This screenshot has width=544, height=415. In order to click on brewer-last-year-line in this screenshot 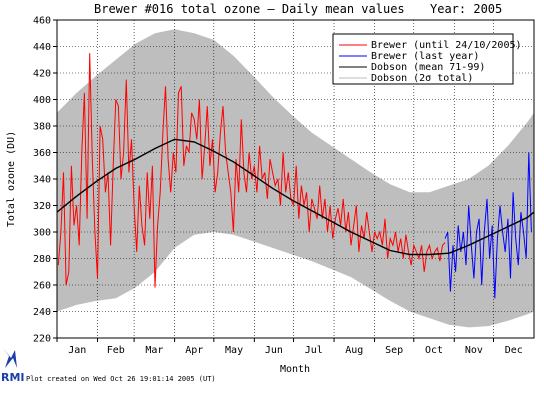, I will do `click(488, 225)`.